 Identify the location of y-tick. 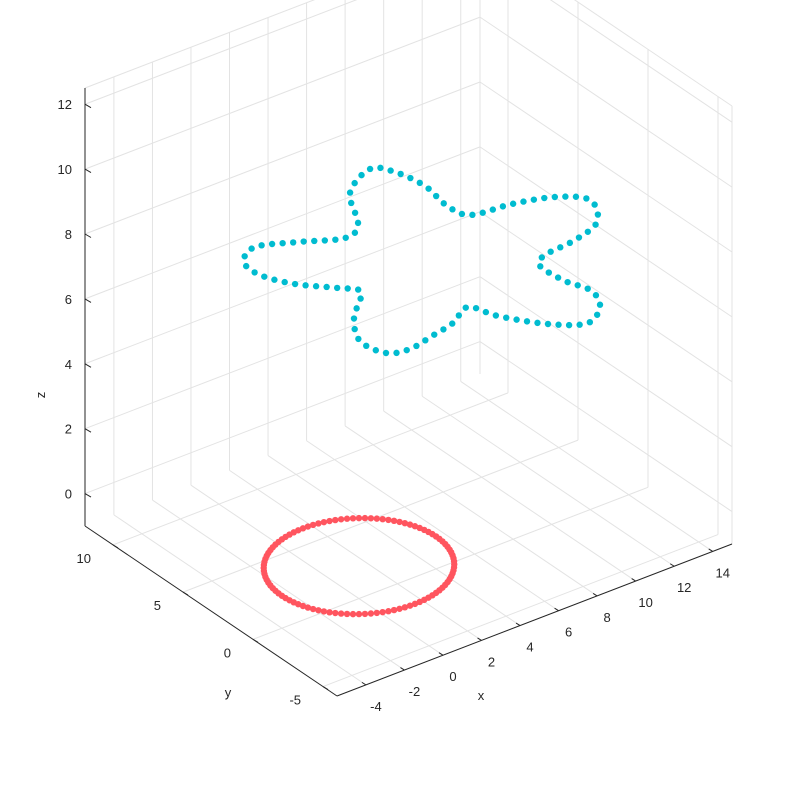
(325, 688).